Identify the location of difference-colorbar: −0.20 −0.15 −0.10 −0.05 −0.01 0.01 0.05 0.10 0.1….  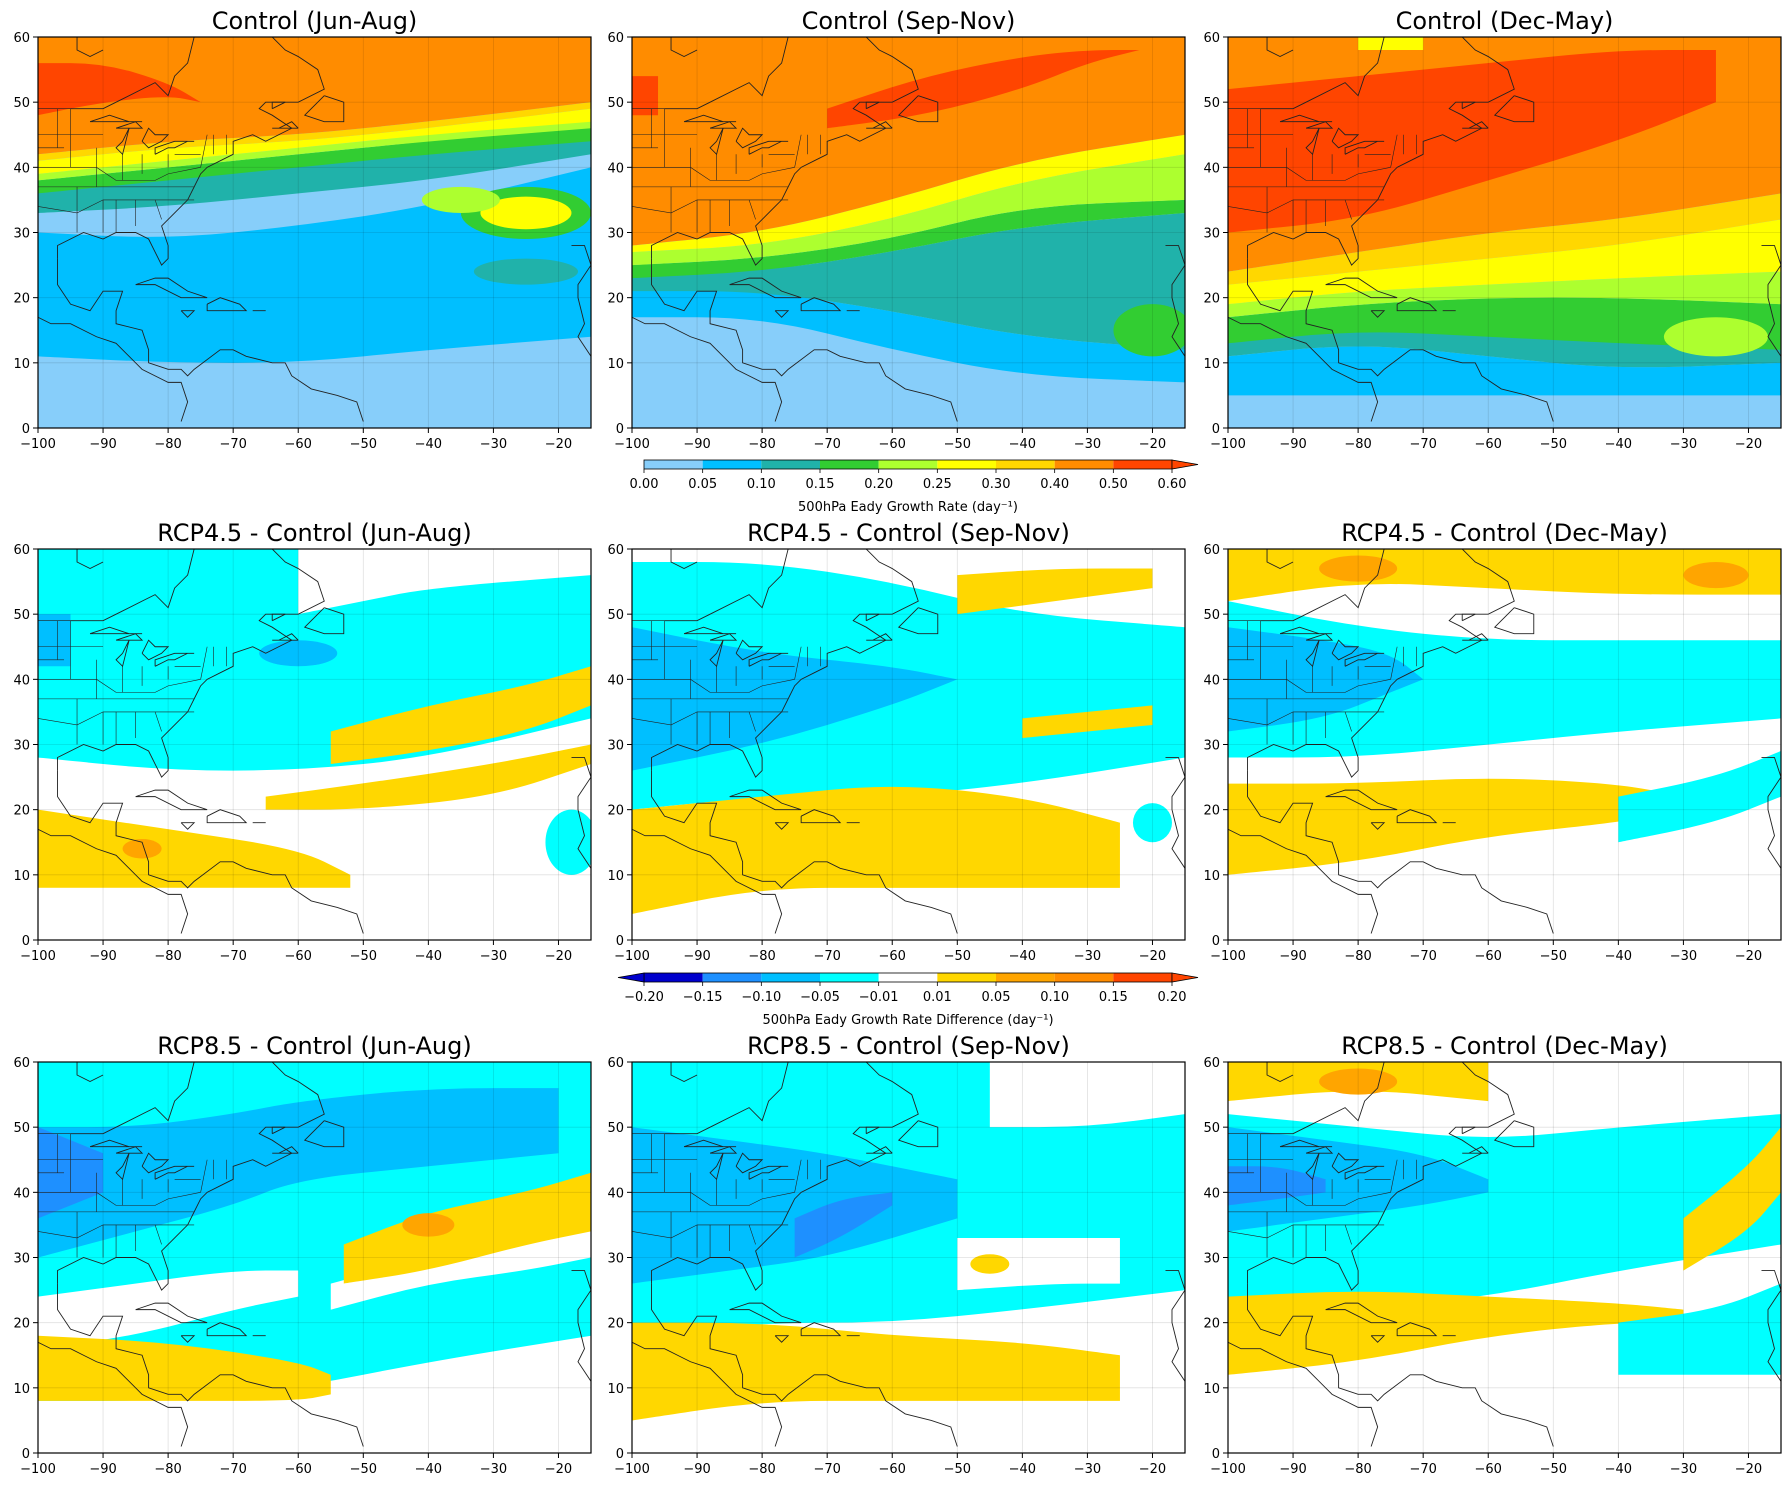
(908, 1000).